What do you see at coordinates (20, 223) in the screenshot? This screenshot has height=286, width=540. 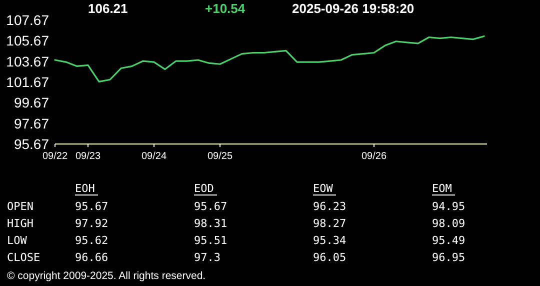 I see `category-label: HIGH` at bounding box center [20, 223].